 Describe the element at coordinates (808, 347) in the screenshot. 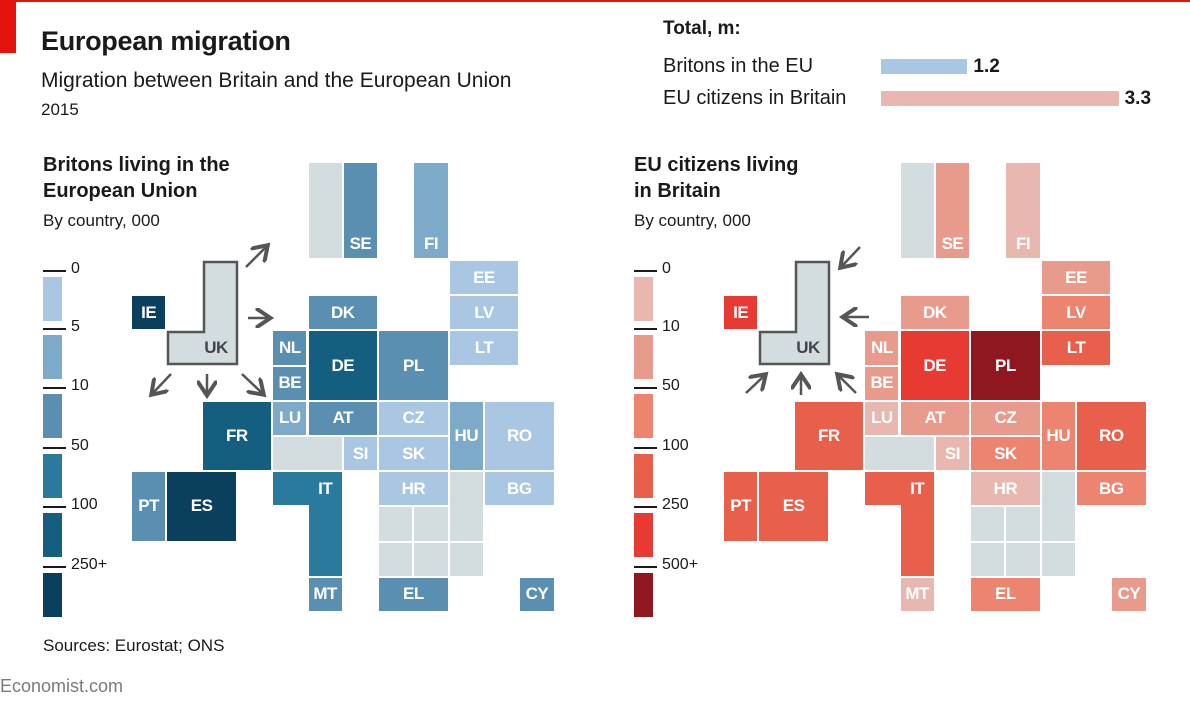

I see `uk-label-right: UK` at that location.